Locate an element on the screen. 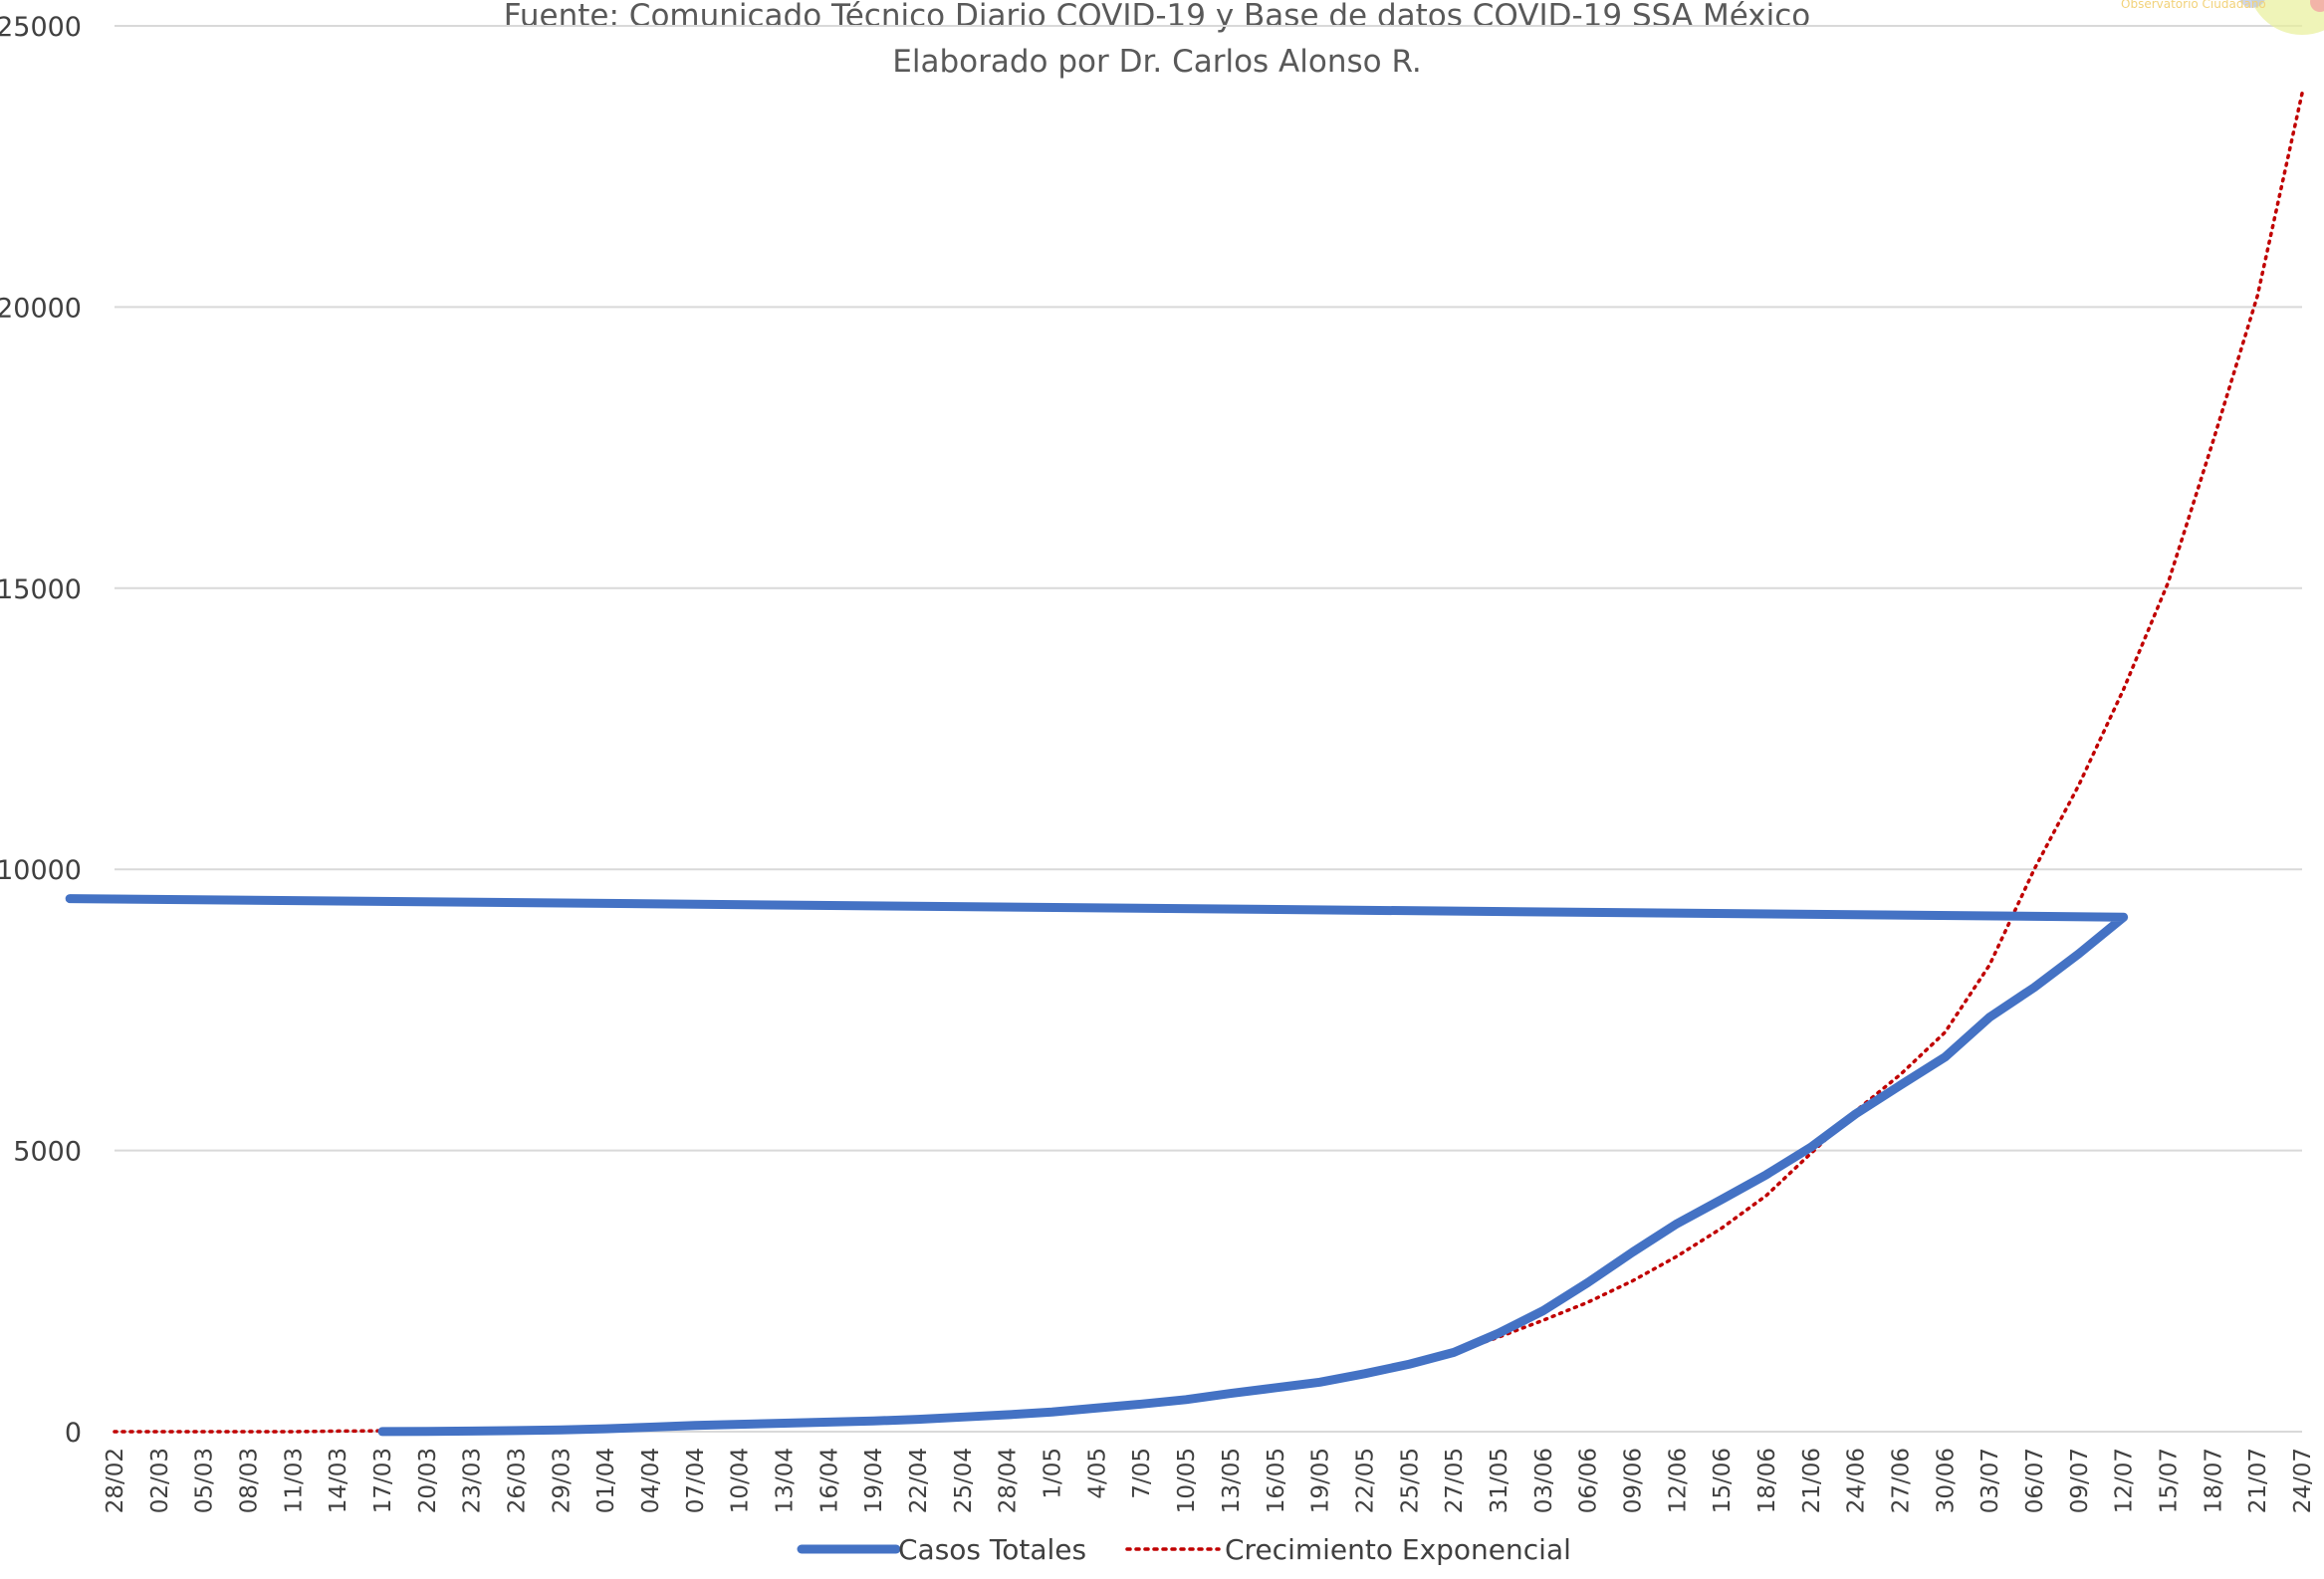  x-tick-label: 12/06 is located at coordinates (1678, 1480).